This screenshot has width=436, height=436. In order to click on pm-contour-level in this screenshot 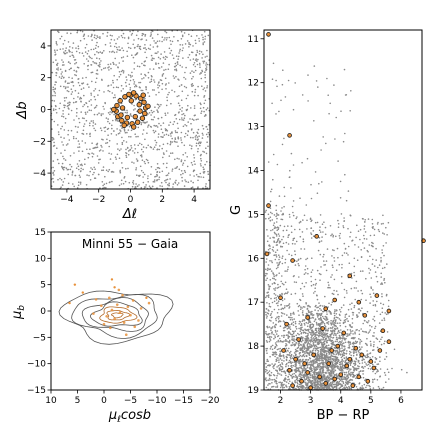, I will do `click(117, 315)`.